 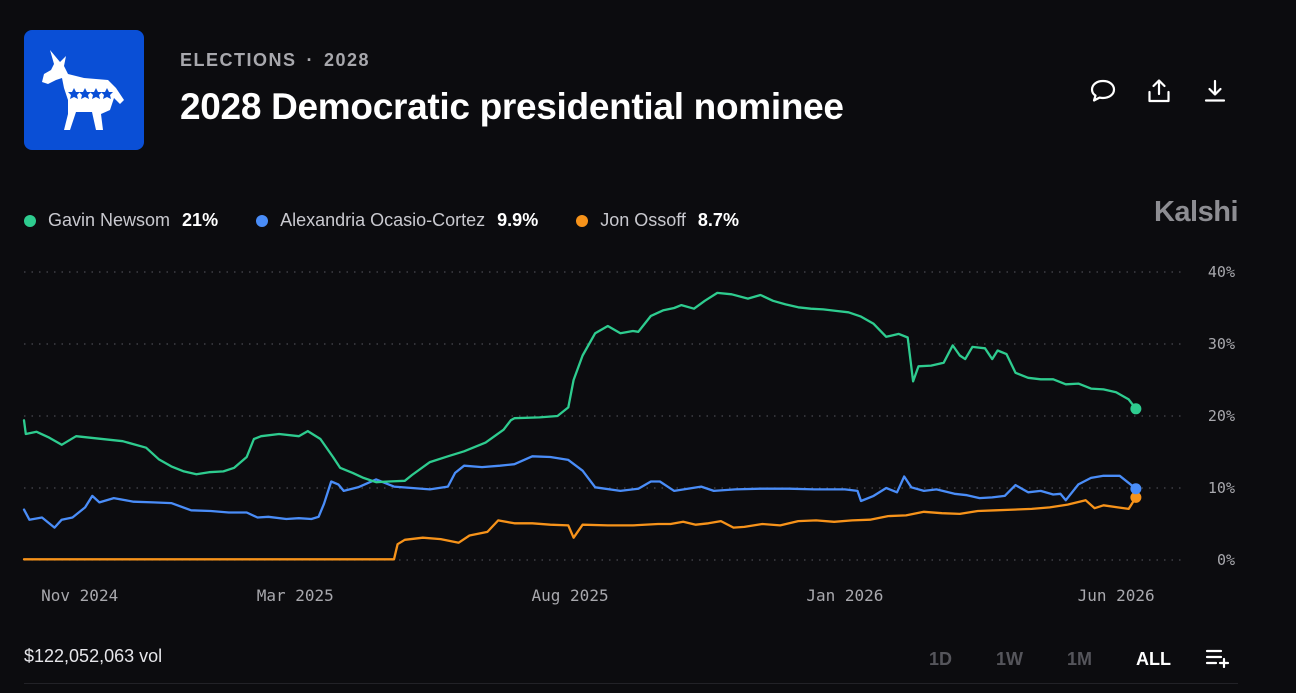 I want to click on range-1w-button: 1W, so click(x=1010, y=659).